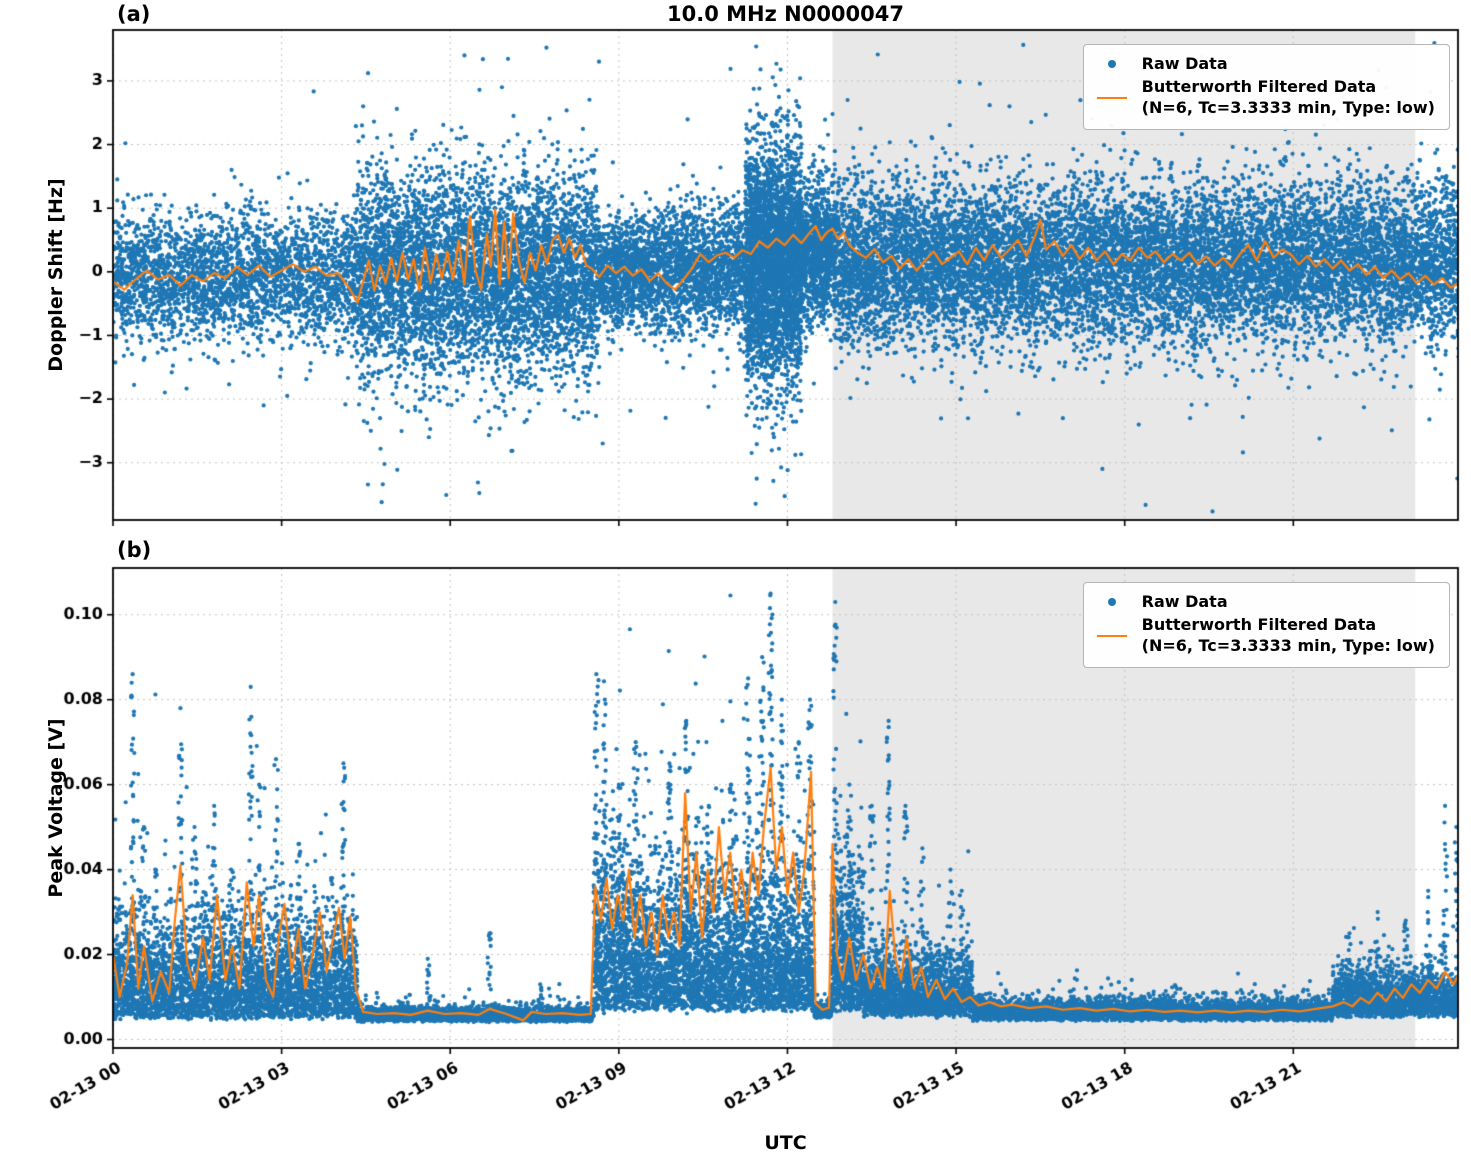 The image size is (1471, 1172). Describe the element at coordinates (56, 275) in the screenshot. I see `y-axis-label-doppler: Doppler Shift [Hz]` at that location.